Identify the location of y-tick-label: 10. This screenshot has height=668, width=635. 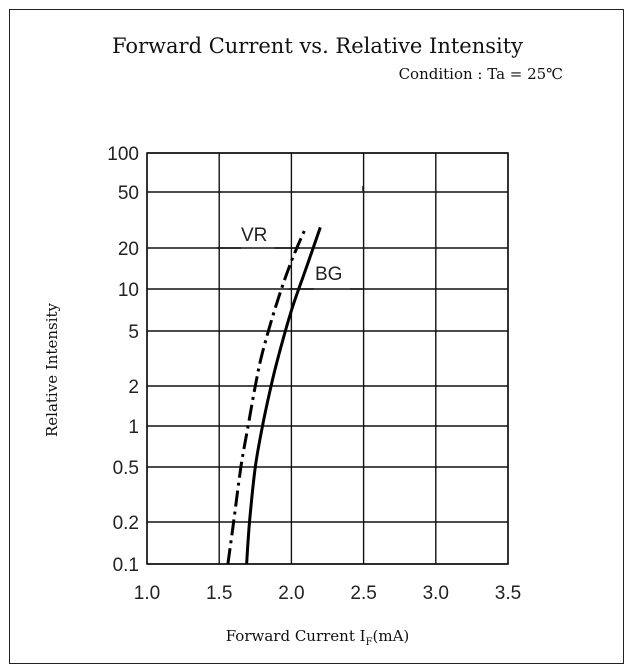
(128, 290).